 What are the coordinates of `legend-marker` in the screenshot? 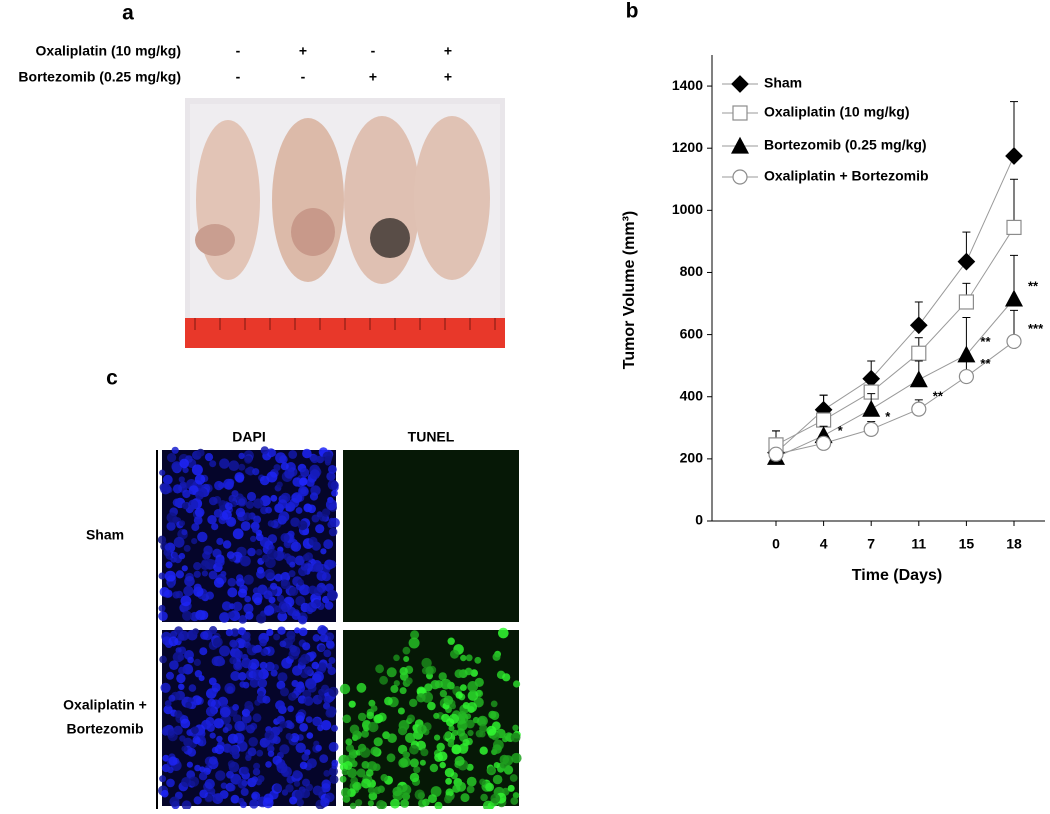 It's located at (740, 145).